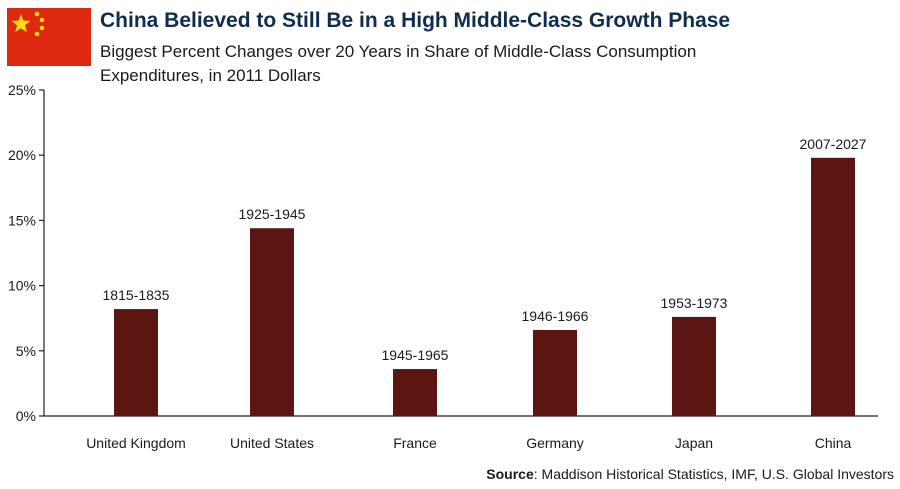  Describe the element at coordinates (833, 144) in the screenshot. I see `bar-data-label: 2007-2027` at that location.